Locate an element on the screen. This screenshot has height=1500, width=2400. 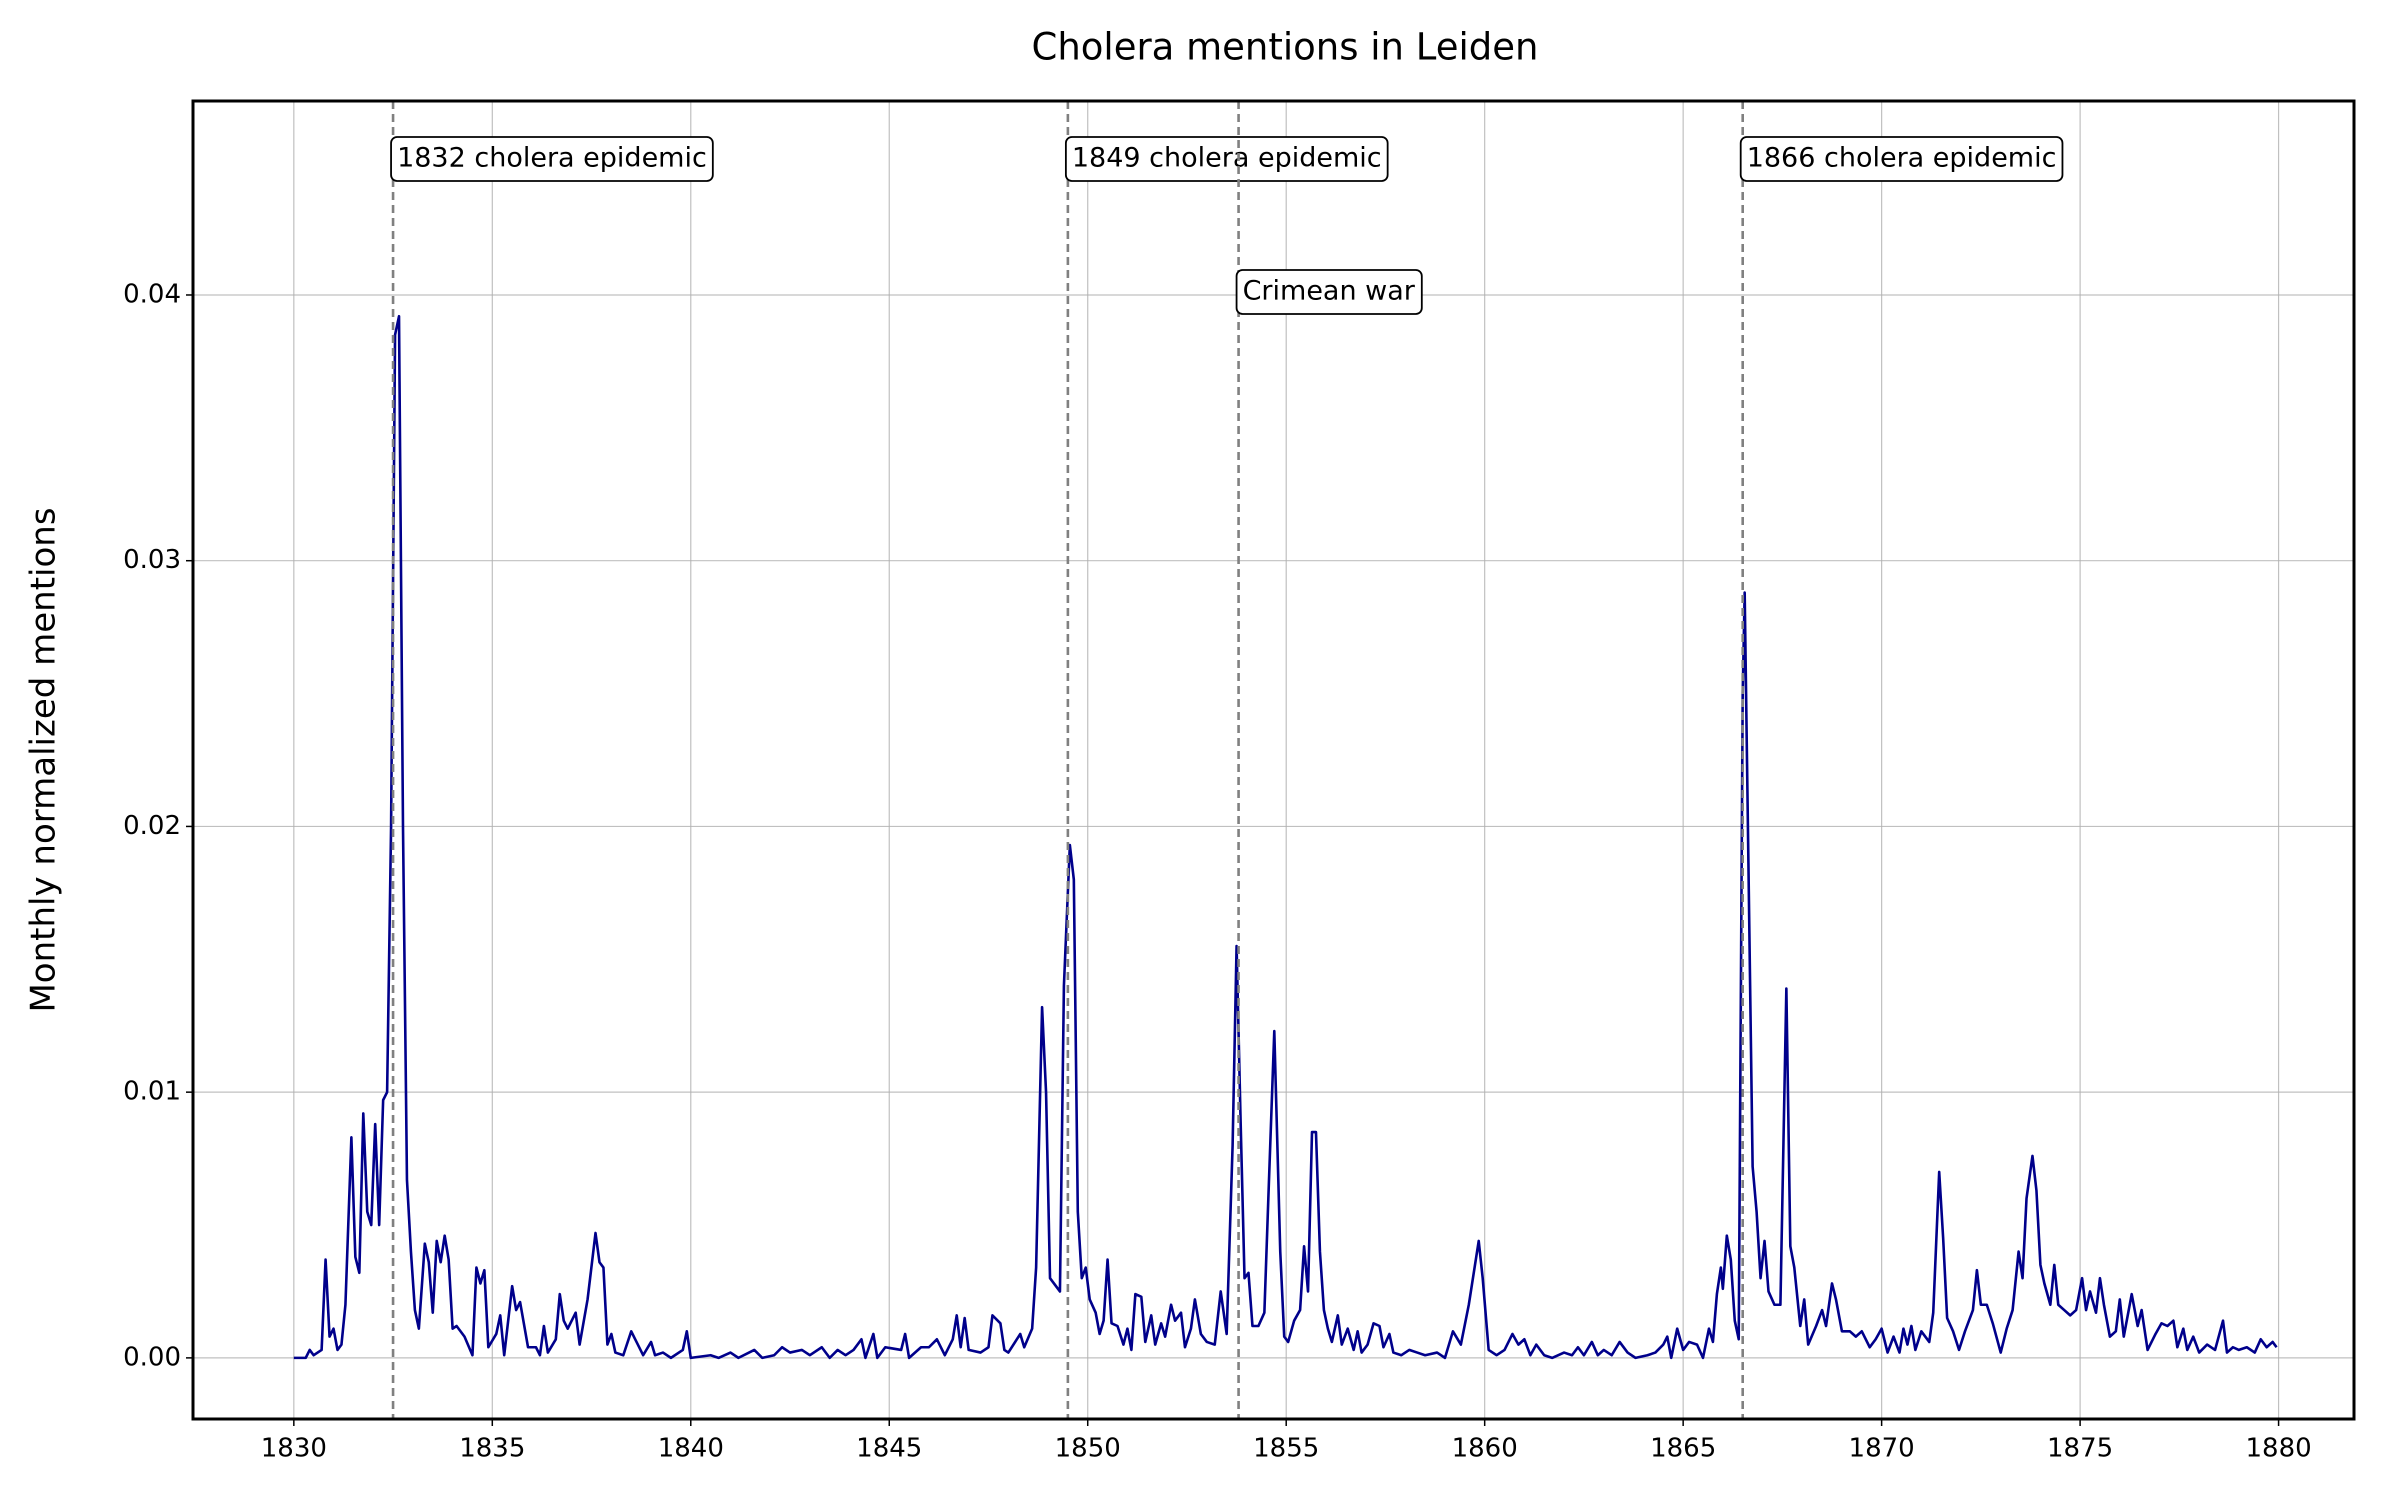
x-tick-label: 1875 is located at coordinates (2080, 1449).